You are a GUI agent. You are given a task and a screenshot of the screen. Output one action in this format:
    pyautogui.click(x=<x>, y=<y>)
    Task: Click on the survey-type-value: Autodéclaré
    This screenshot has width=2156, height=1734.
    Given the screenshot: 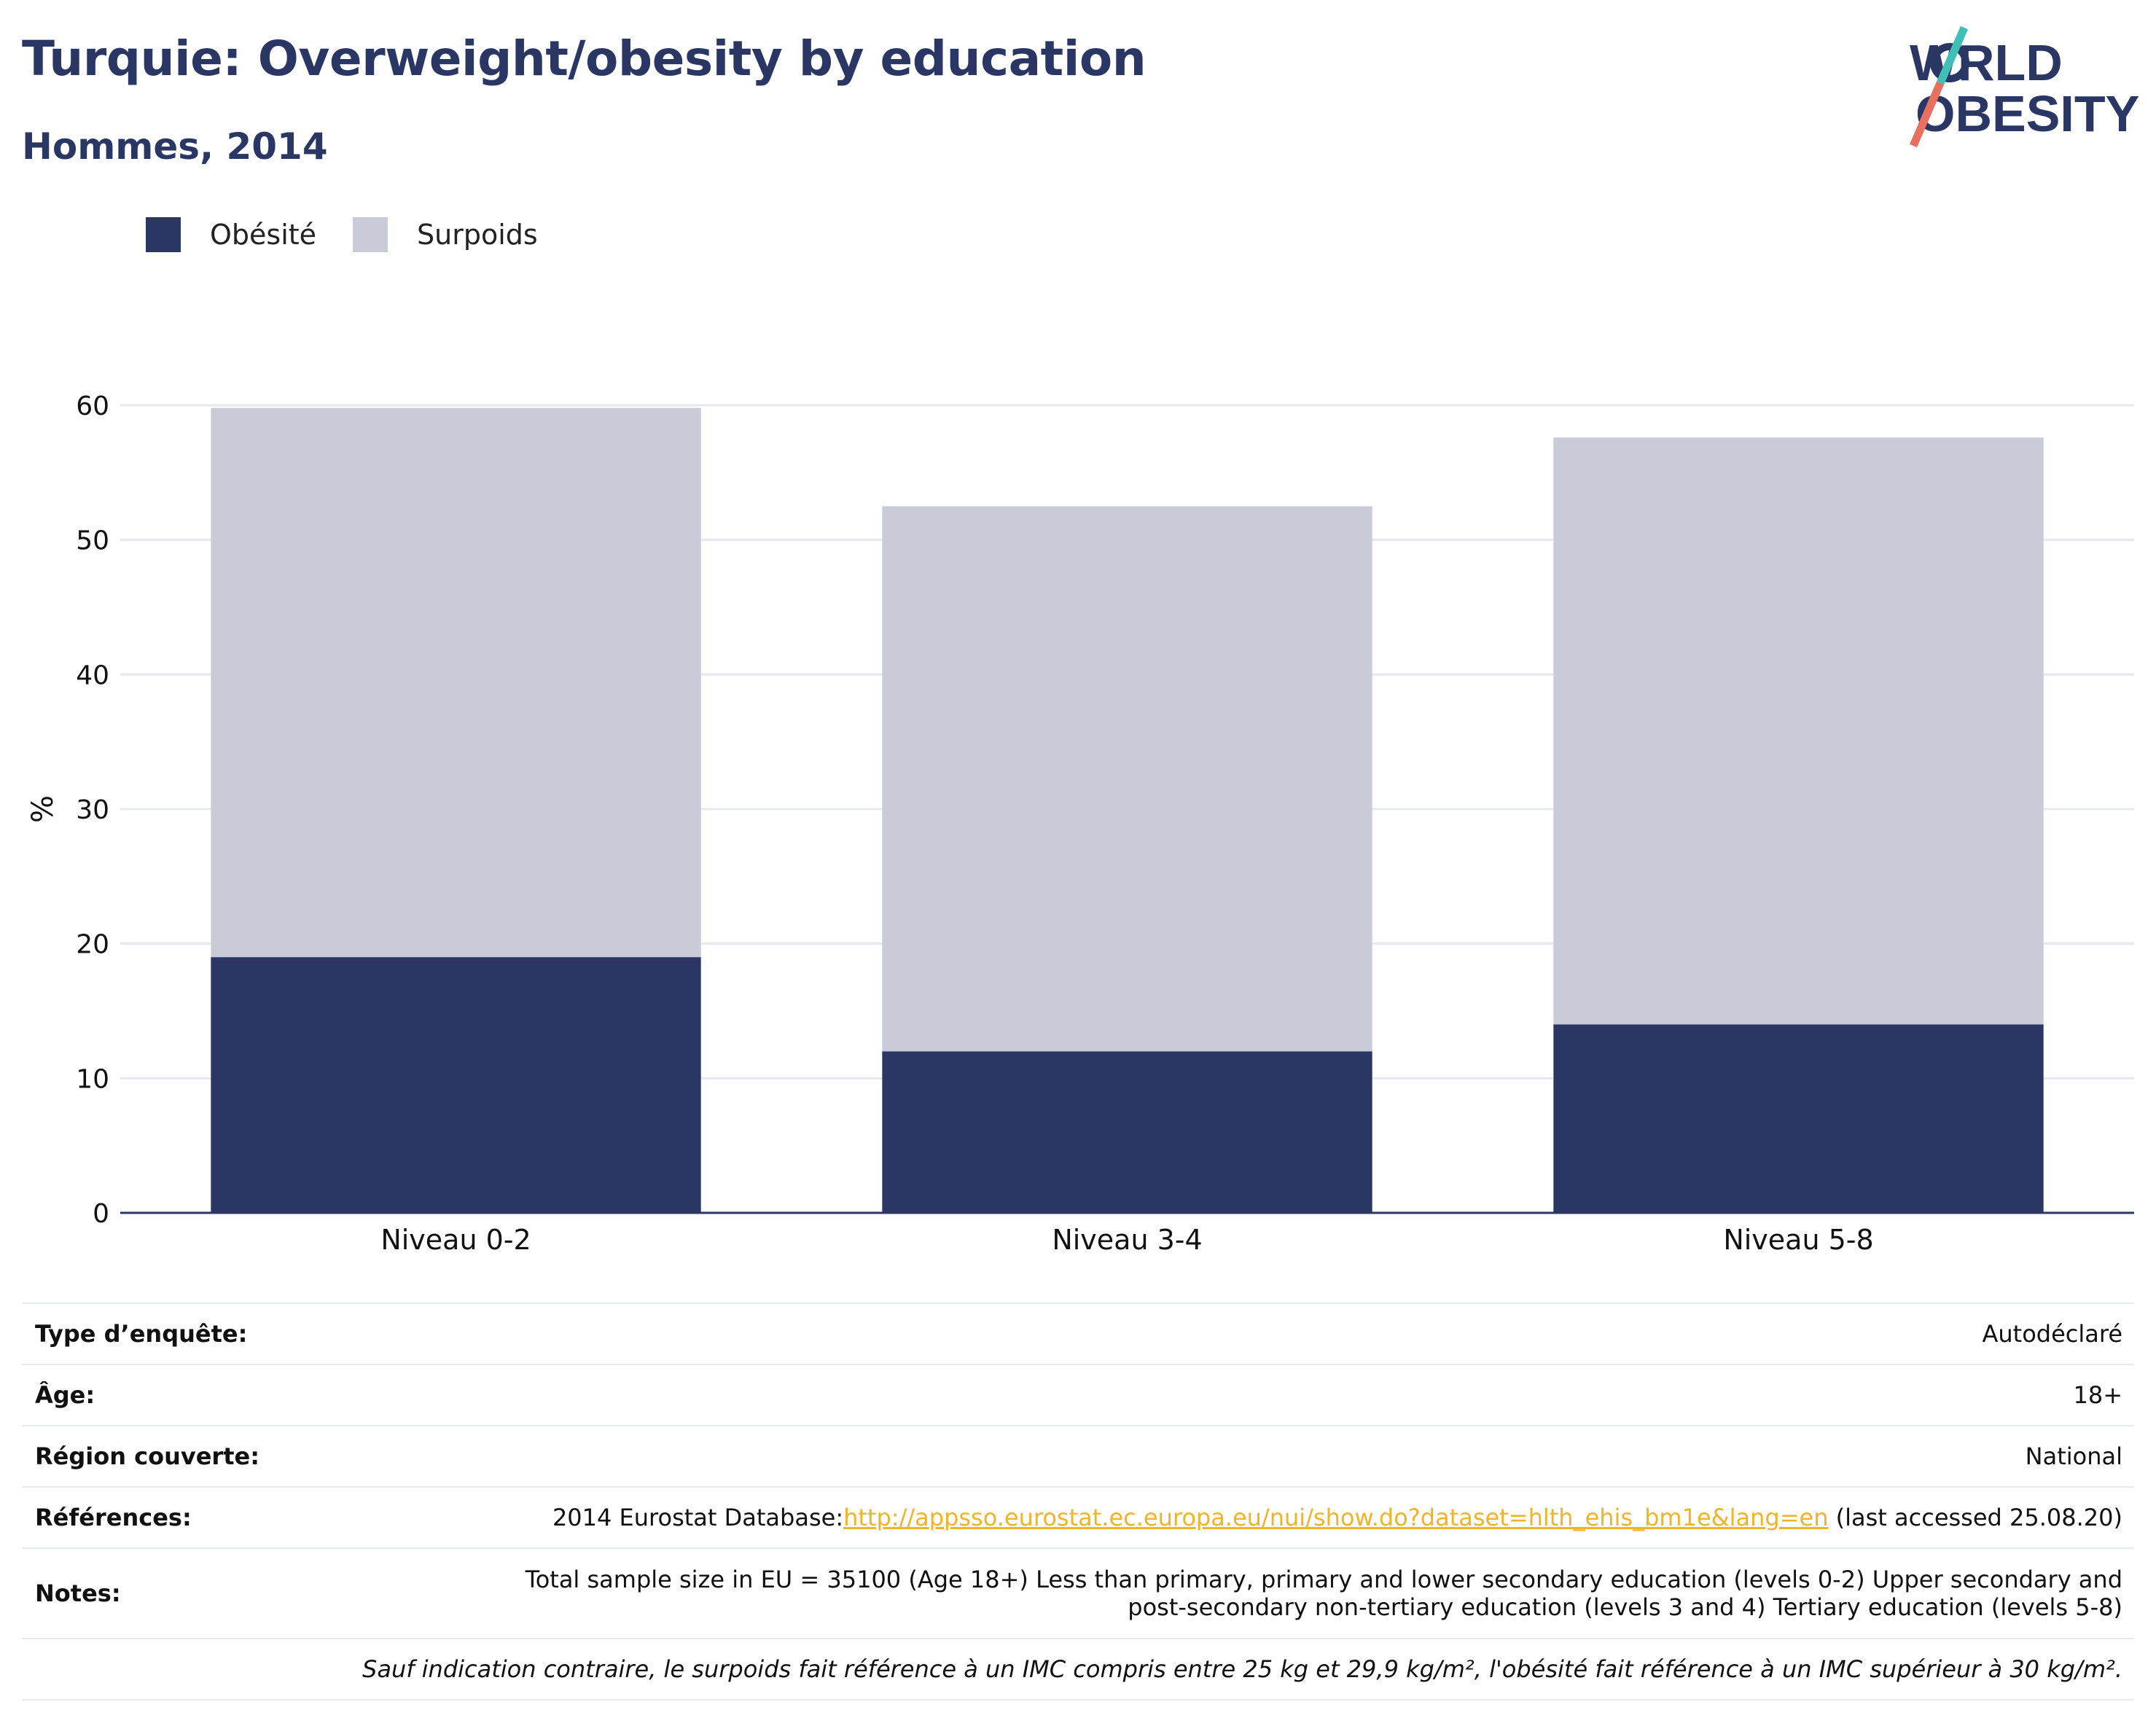 What is the action you would take?
    pyautogui.click(x=1303, y=1333)
    